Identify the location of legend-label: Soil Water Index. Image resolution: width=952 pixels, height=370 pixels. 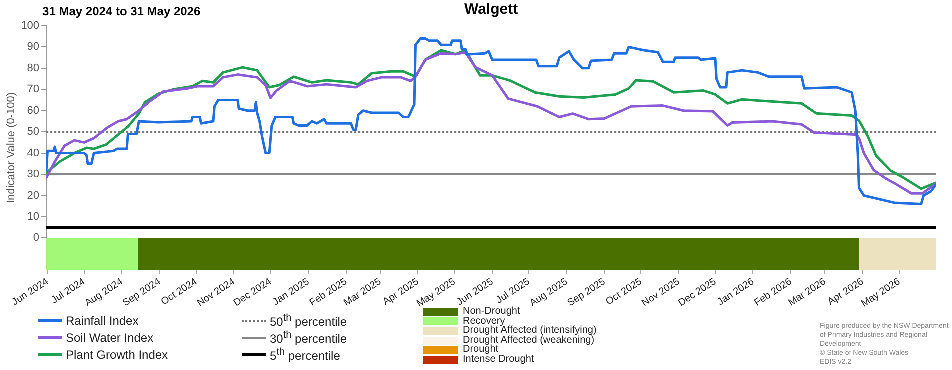
(110, 337).